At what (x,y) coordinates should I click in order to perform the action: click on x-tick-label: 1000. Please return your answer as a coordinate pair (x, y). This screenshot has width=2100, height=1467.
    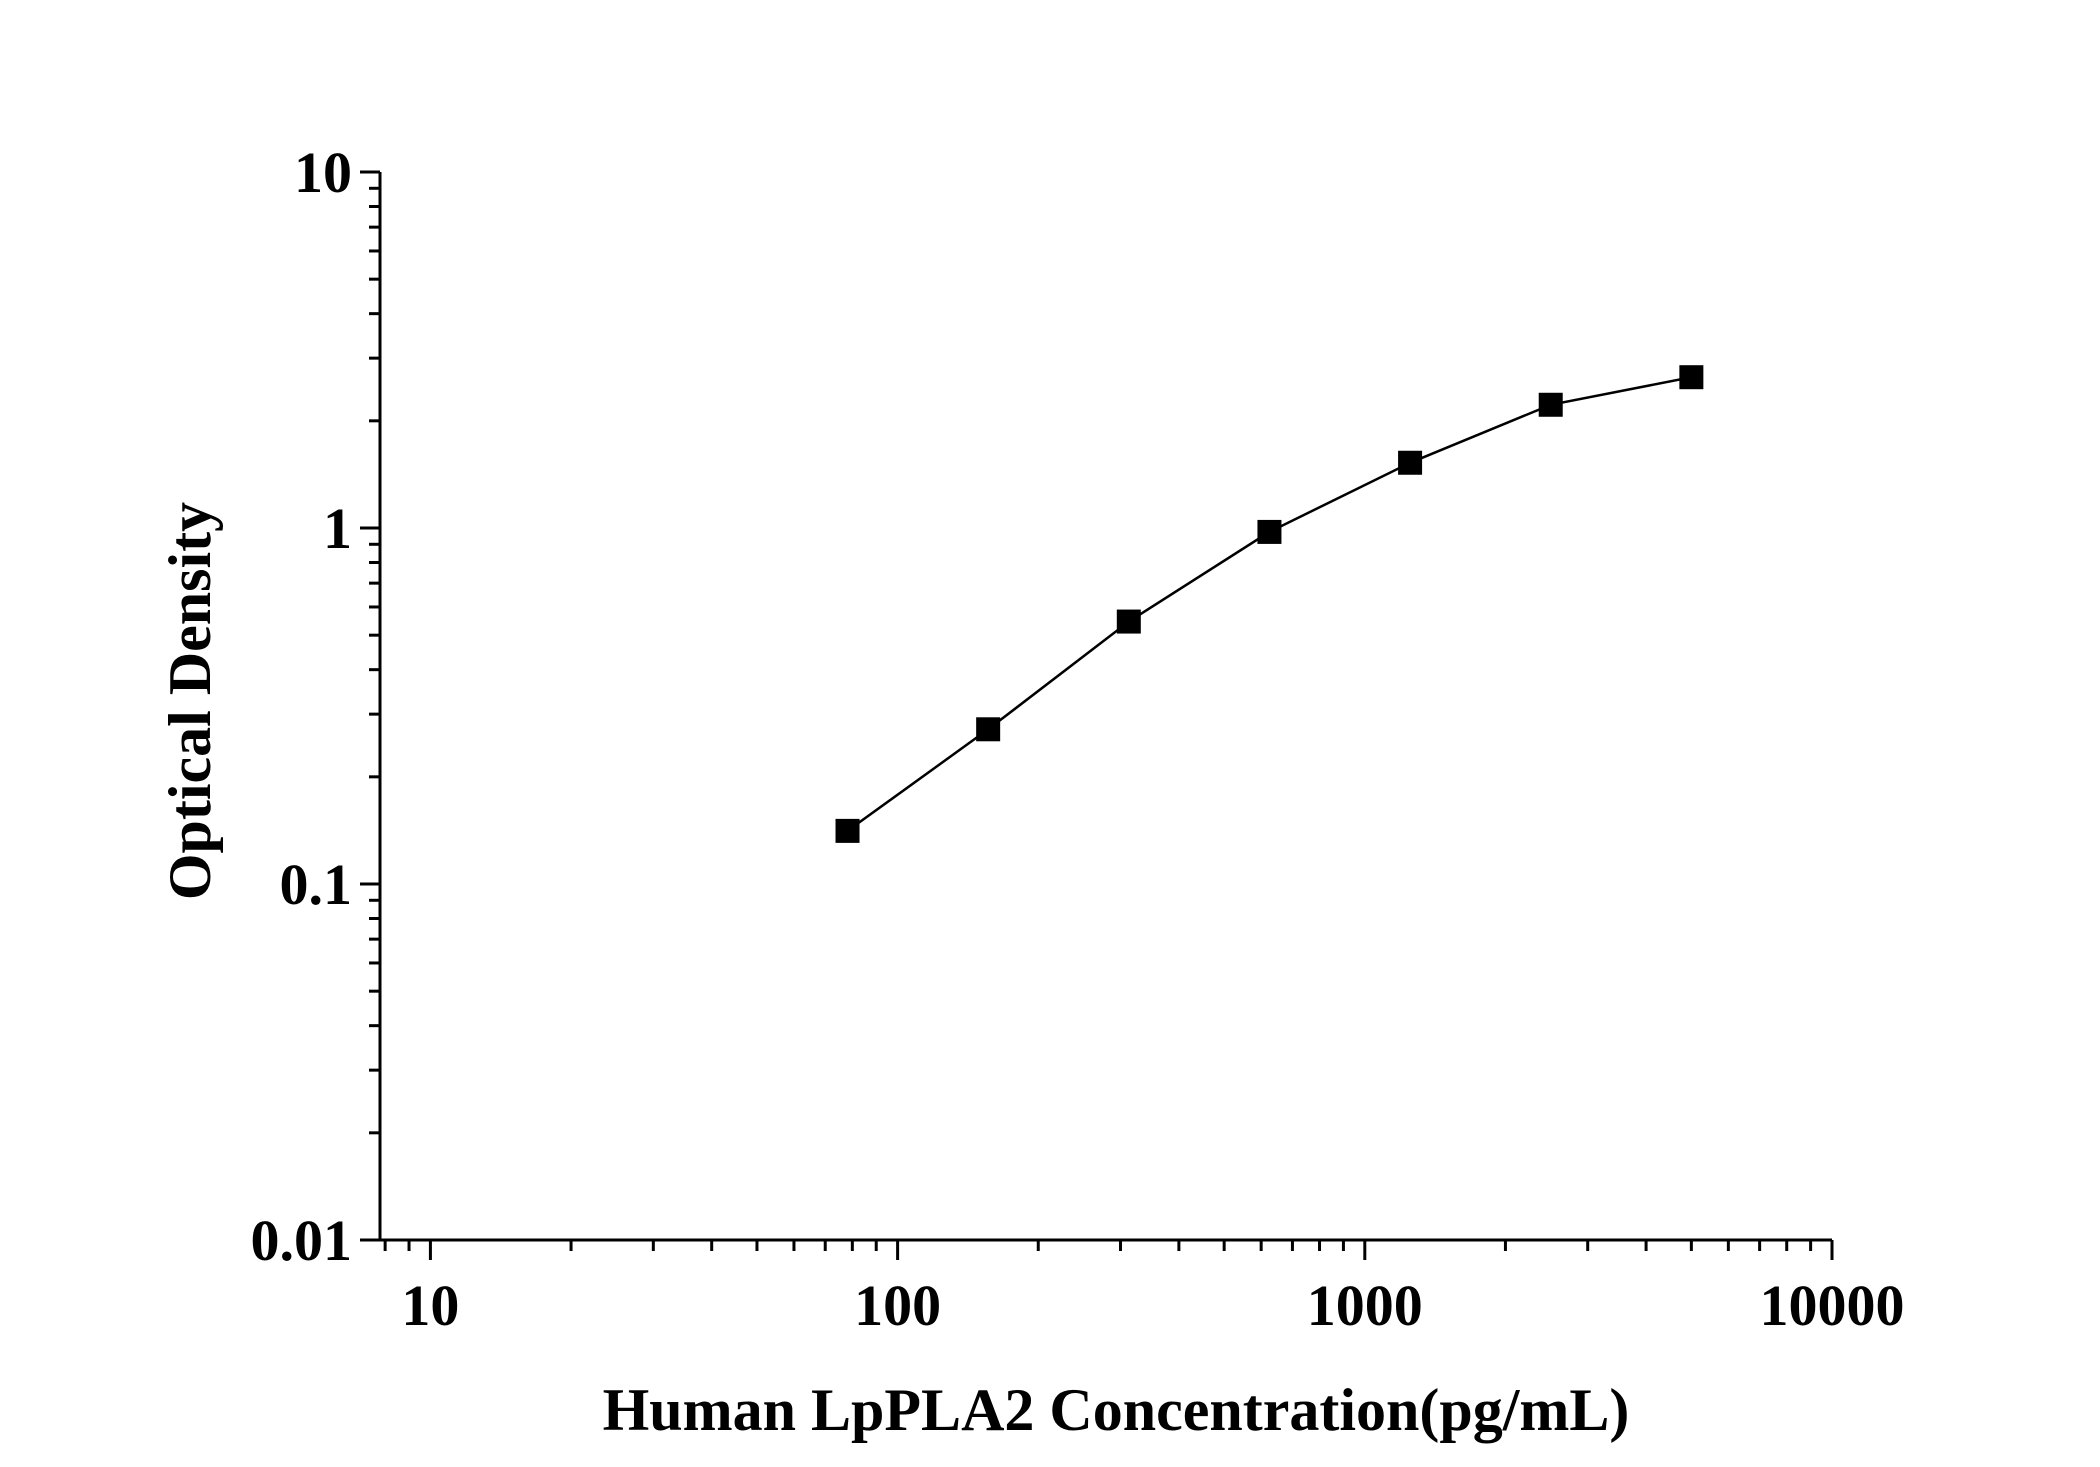
    Looking at the image, I should click on (1365, 1305).